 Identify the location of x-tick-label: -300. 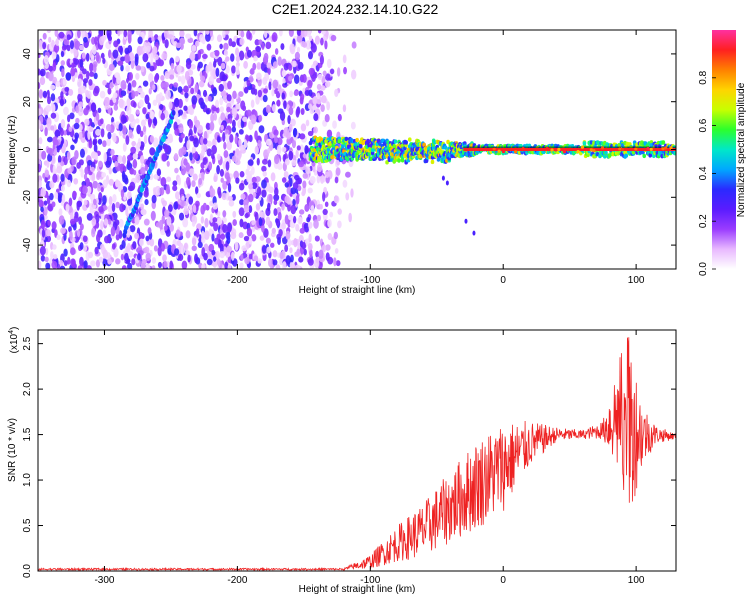
(104, 580).